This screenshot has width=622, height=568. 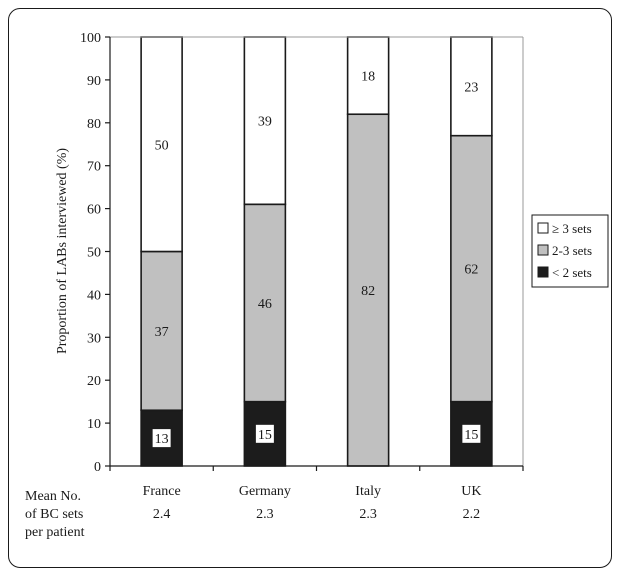 I want to click on y-tick-label-10: 10, so click(x=94, y=424).